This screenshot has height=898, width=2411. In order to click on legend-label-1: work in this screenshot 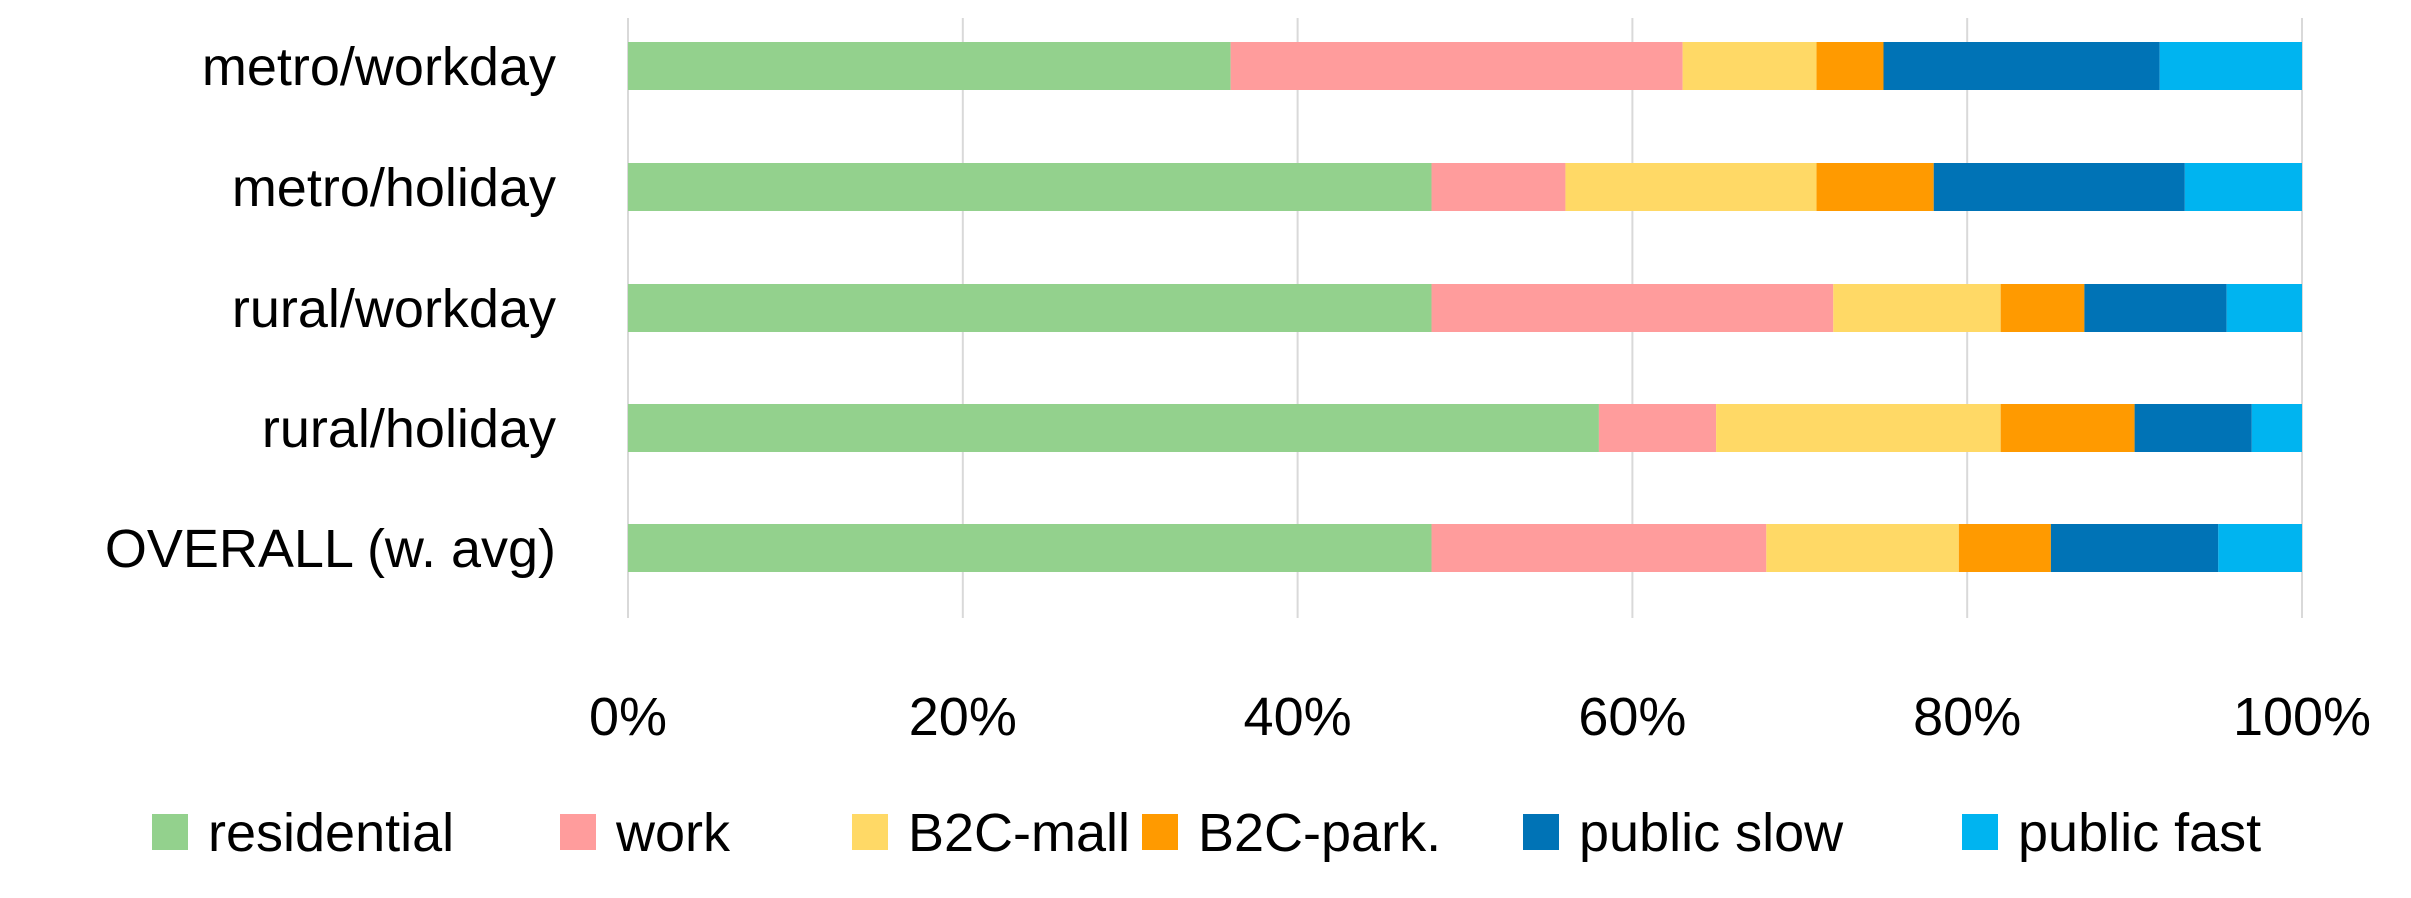, I will do `click(673, 833)`.